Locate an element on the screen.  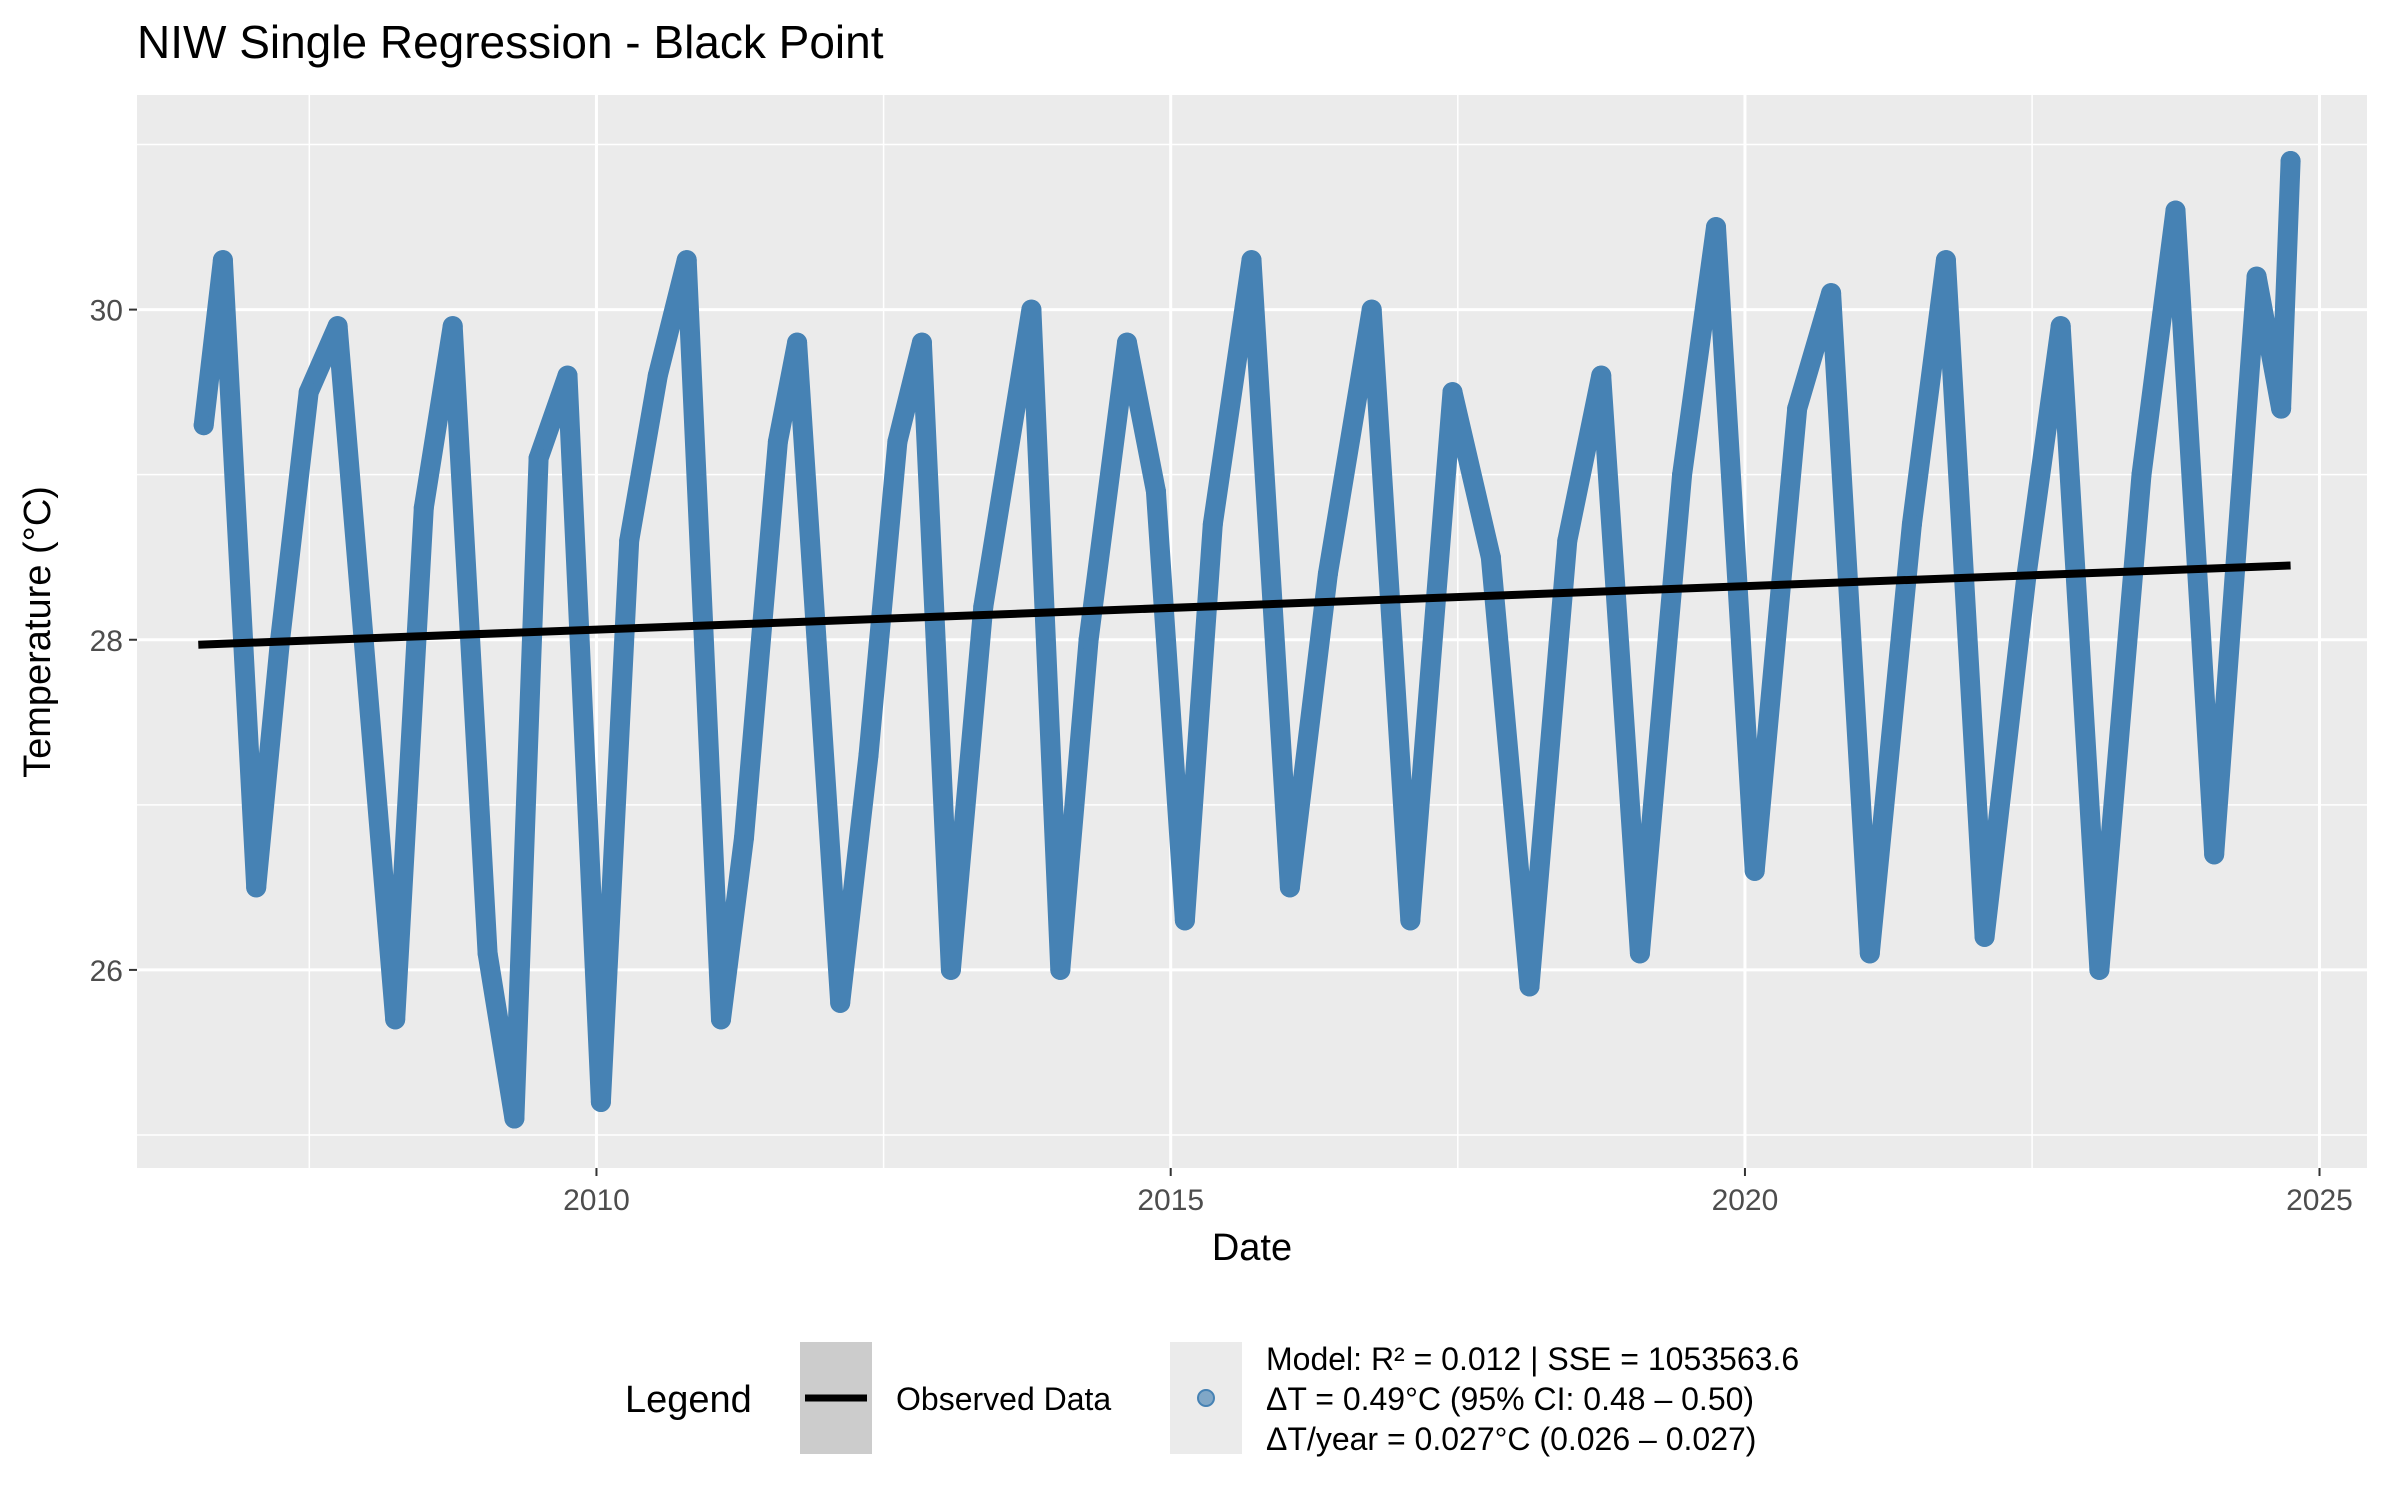
legend-label-observed: Observed Data is located at coordinates (1003, 1399).